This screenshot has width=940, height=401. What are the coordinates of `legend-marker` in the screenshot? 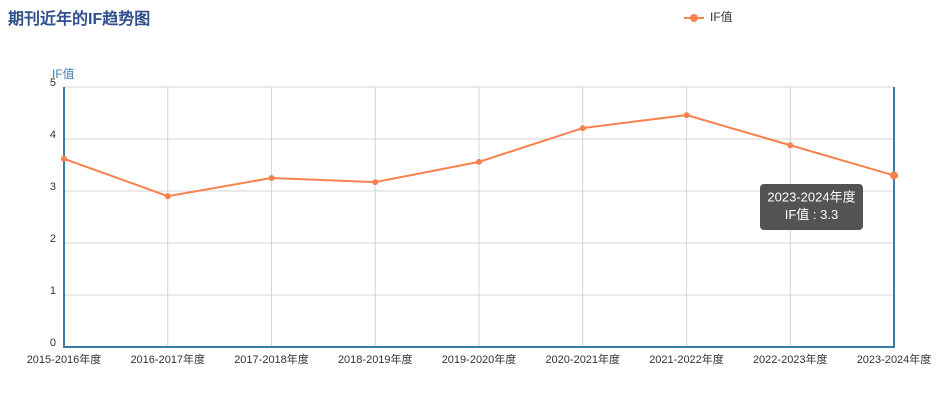 It's located at (694, 18).